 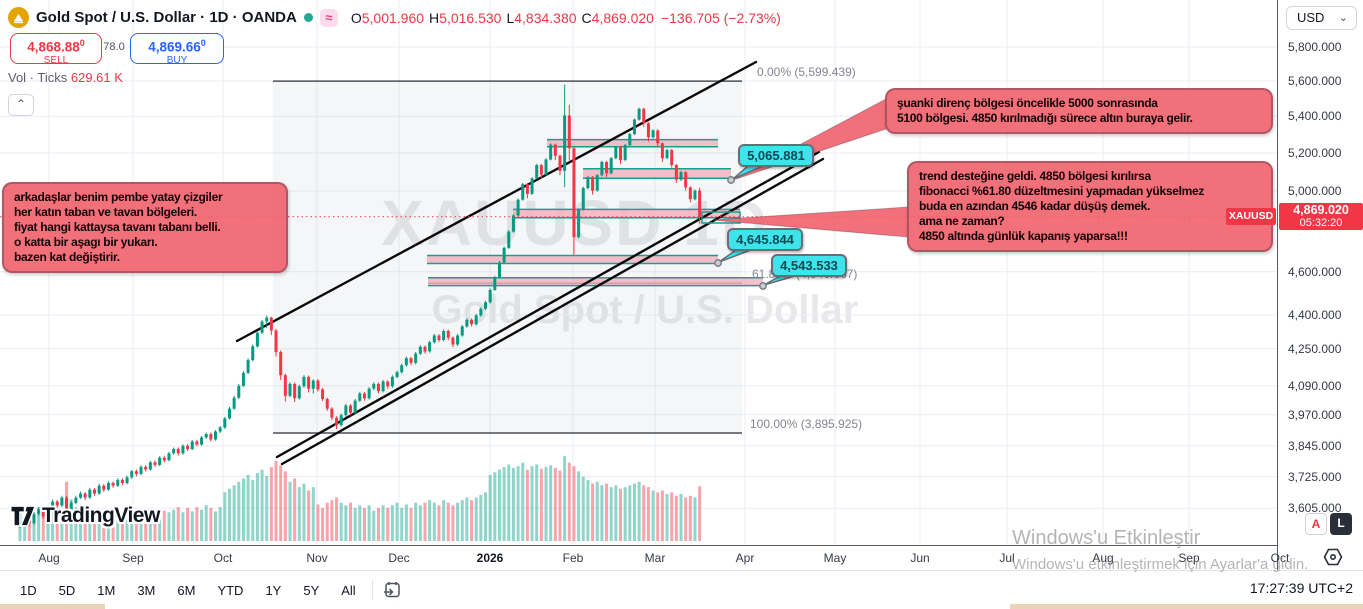 I want to click on last-price-tag: 4,869.020 05:32:20, so click(x=1321, y=216).